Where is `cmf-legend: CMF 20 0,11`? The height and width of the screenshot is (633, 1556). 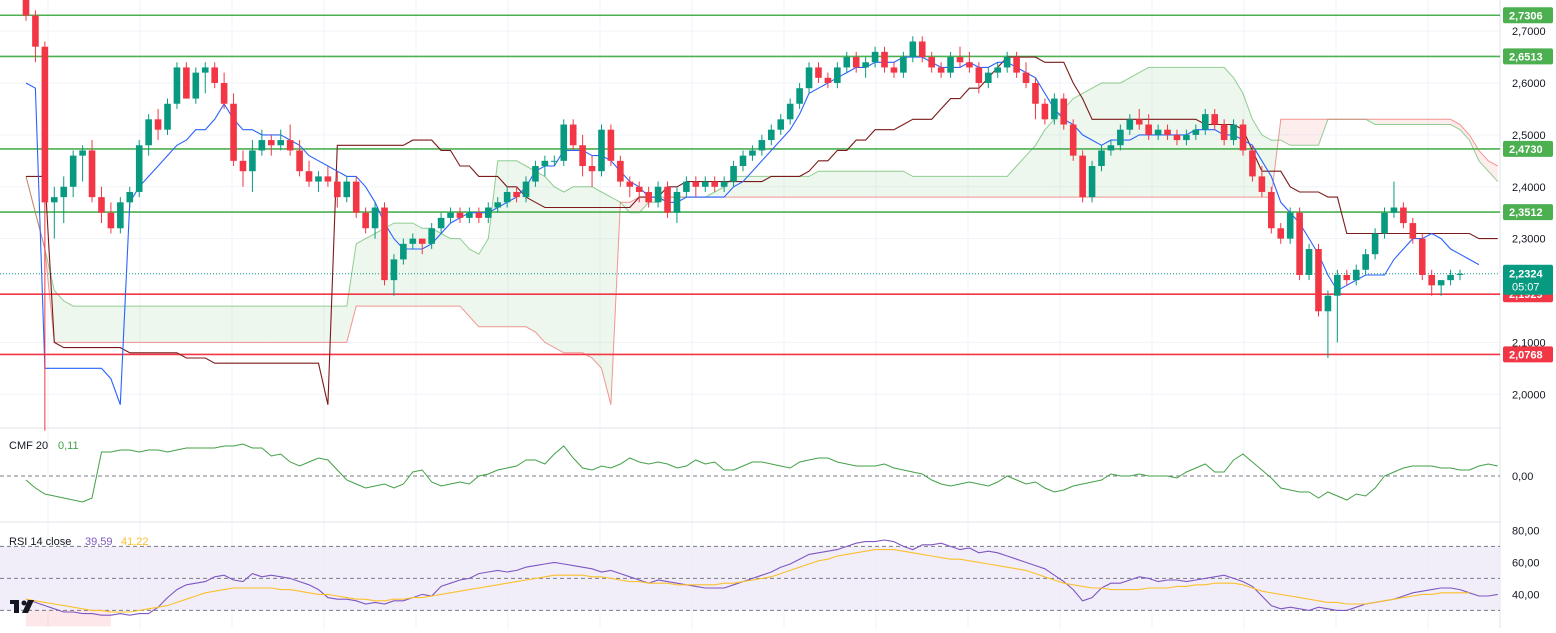
cmf-legend: CMF 20 0,11 is located at coordinates (44, 446).